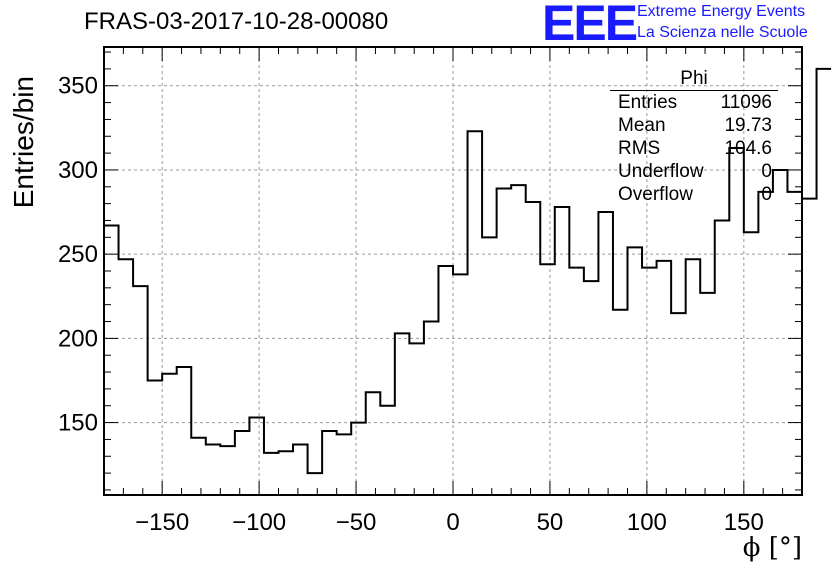  What do you see at coordinates (694, 194) in the screenshot?
I see `stats-row-overflow: Overflow 0` at bounding box center [694, 194].